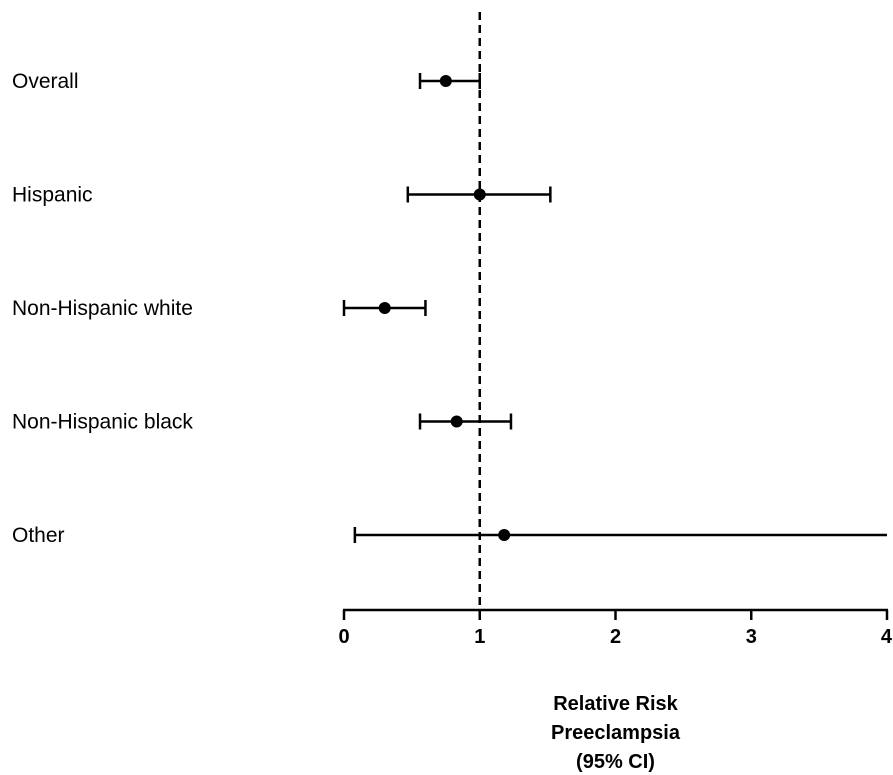  Describe the element at coordinates (615, 637) in the screenshot. I see `x-tick-label: 2` at that location.